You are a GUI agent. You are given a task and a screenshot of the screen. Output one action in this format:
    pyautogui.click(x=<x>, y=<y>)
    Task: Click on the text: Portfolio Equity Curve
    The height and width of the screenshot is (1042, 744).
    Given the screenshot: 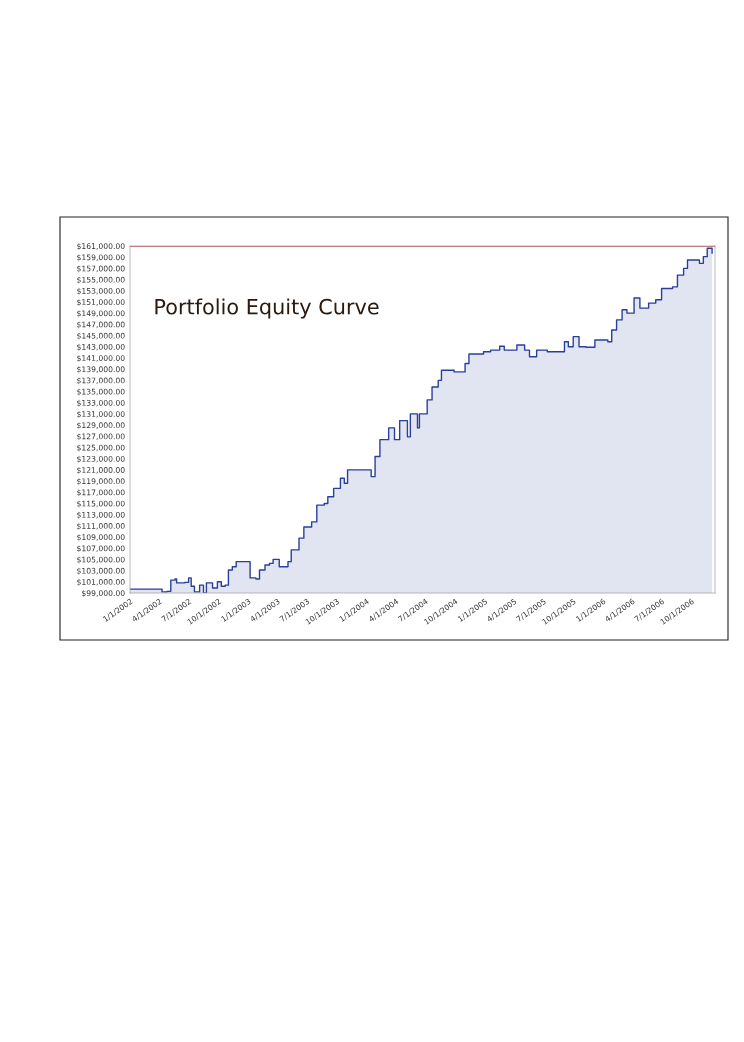 What is the action you would take?
    pyautogui.click(x=267, y=308)
    